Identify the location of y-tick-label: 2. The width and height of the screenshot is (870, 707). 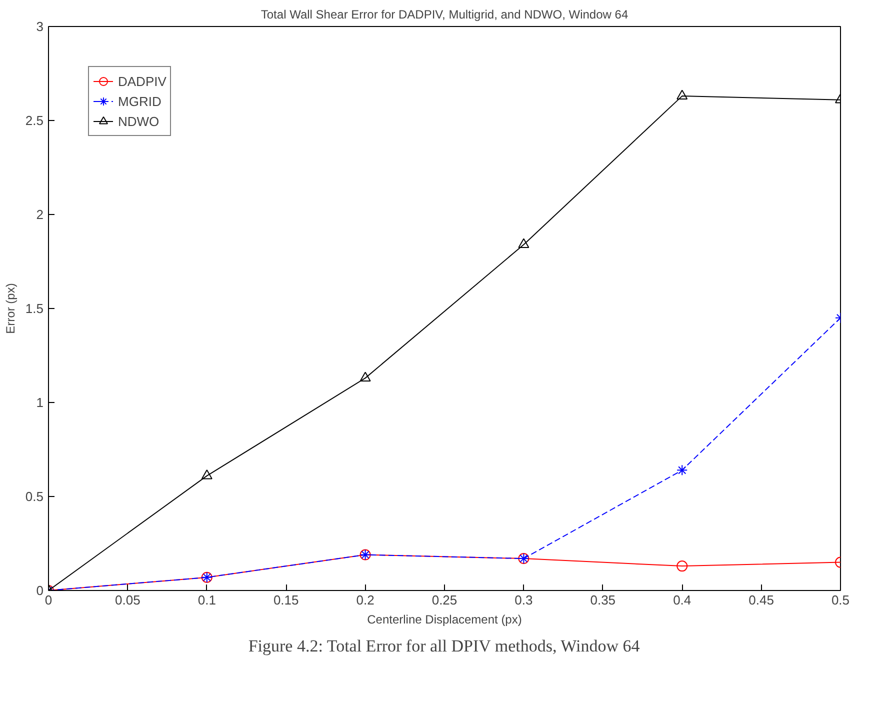
(40, 214).